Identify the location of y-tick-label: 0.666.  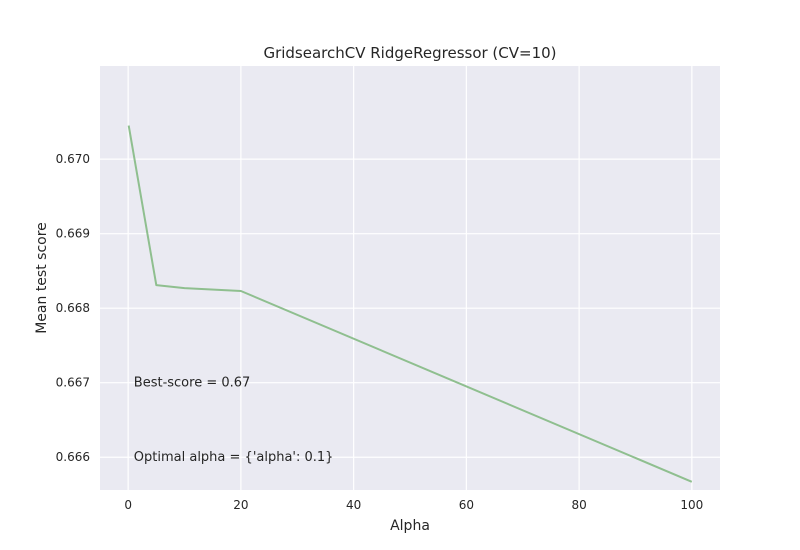
(73, 457).